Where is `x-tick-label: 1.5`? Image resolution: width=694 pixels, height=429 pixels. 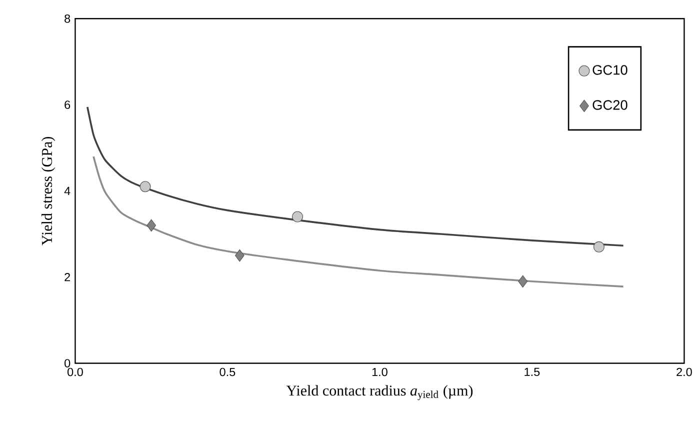 x-tick-label: 1.5 is located at coordinates (532, 372).